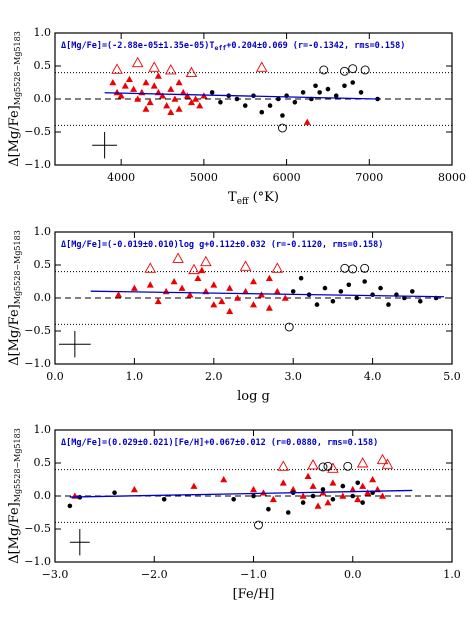 This screenshot has height=624, width=469. What do you see at coordinates (287, 177) in the screenshot?
I see `x-tick-label: 6000` at bounding box center [287, 177].